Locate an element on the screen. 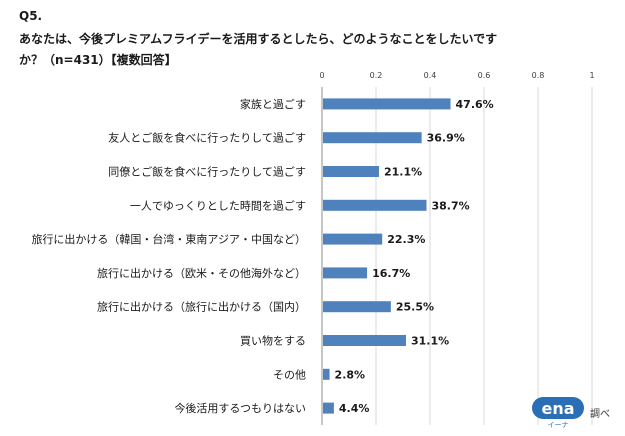 The image size is (625, 436). category-label: 旅行に出かける（欧米・その他海外など） is located at coordinates (201, 273).